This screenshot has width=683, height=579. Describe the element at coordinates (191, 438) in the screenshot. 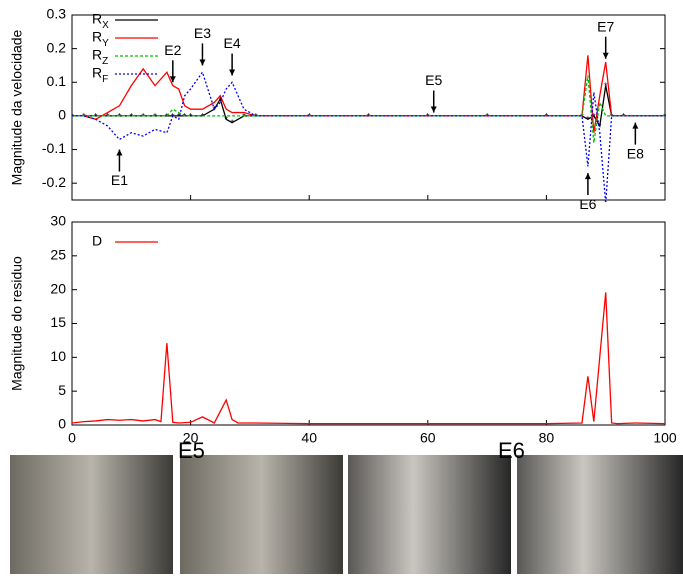

I see `x-tick-label: 20` at that location.